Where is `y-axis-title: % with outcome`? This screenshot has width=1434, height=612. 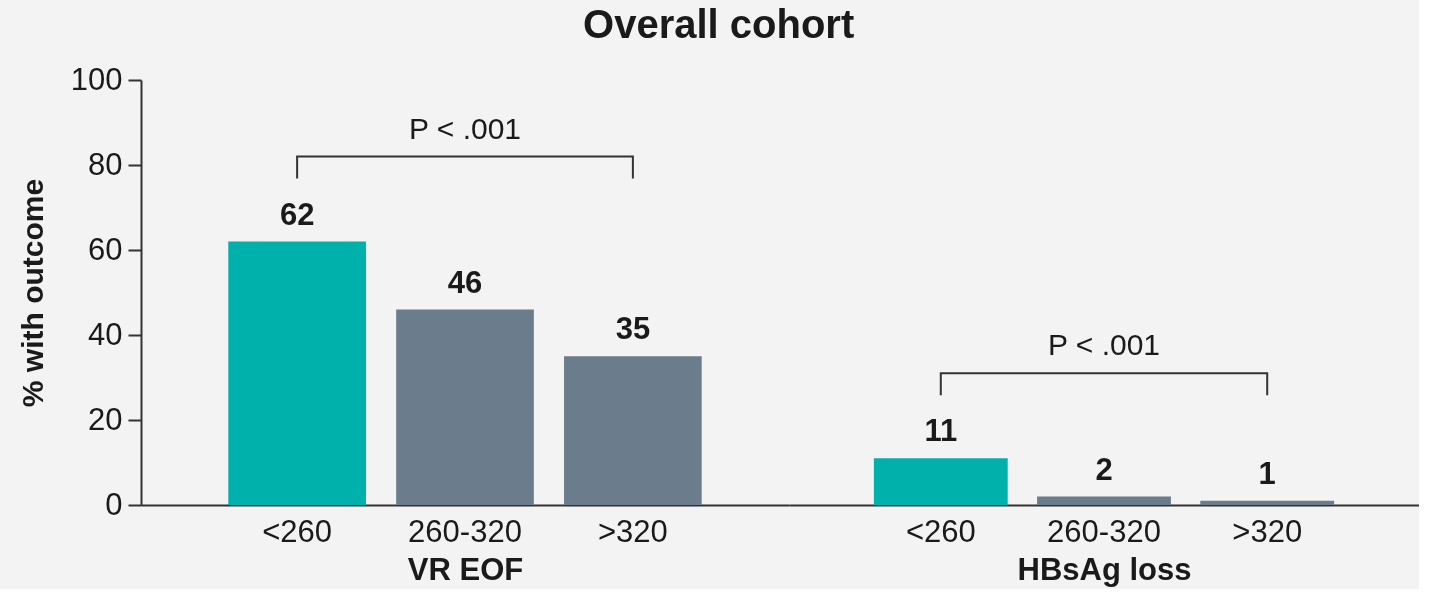
y-axis-title: % with outcome is located at coordinates (32, 293).